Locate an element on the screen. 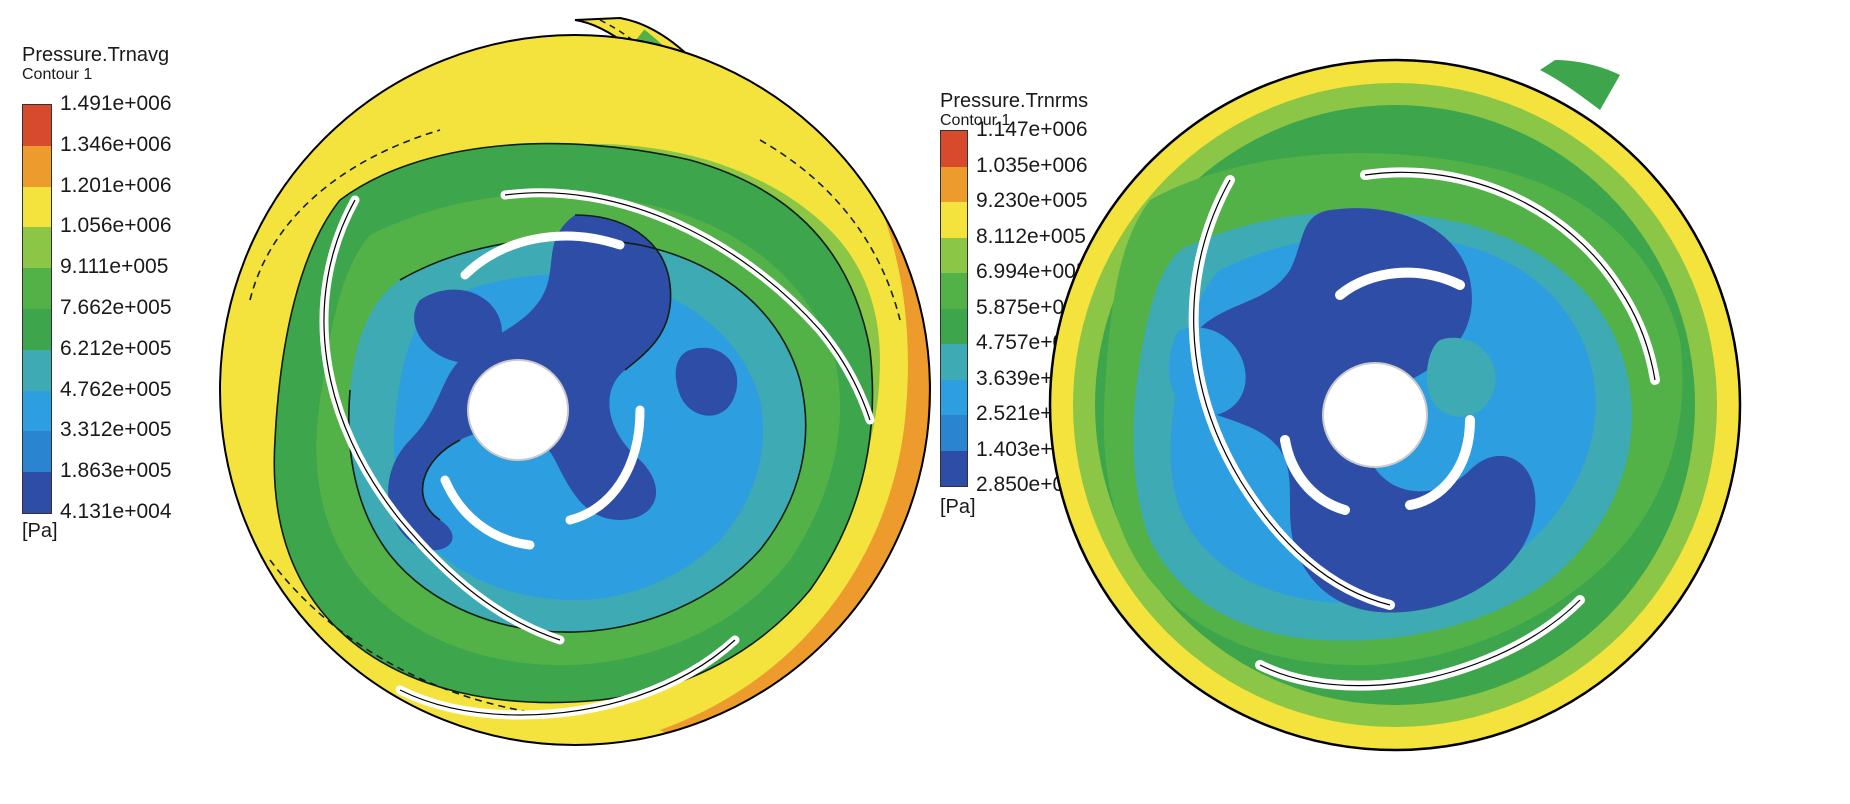  legend-tick-label: 1.346e+006 is located at coordinates (116, 144).